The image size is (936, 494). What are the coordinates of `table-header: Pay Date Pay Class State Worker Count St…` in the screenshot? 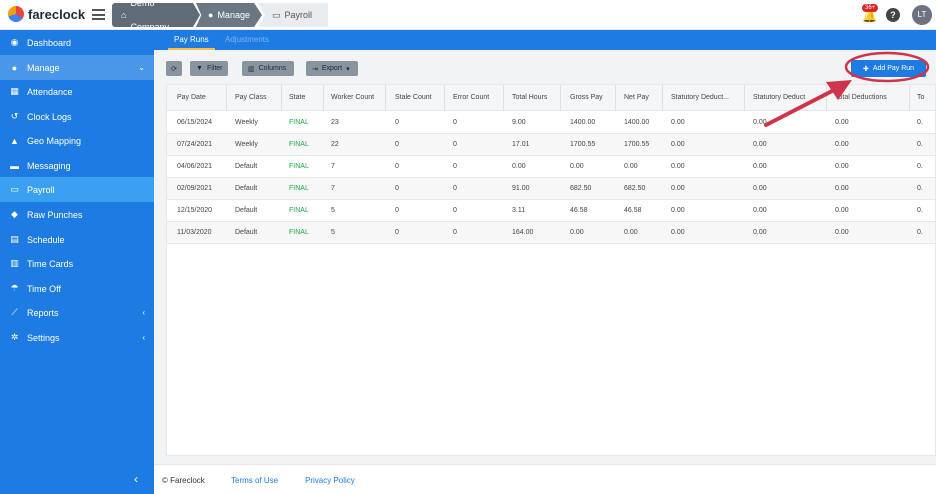 It's located at (551, 98).